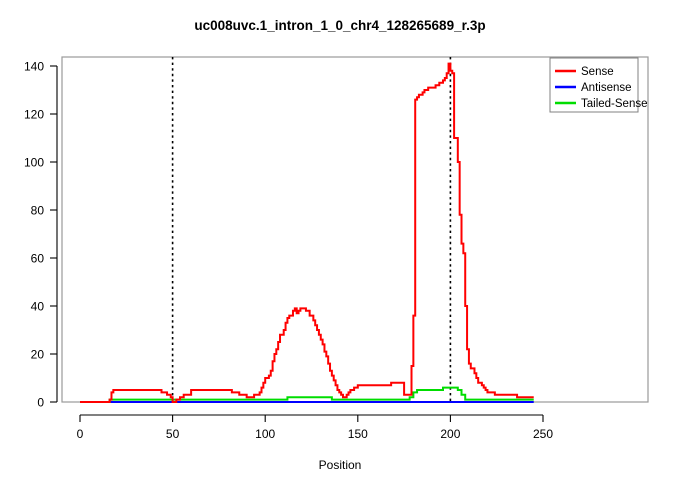 This screenshot has width=680, height=490. I want to click on legend-label-antisense: Antisense, so click(606, 88).